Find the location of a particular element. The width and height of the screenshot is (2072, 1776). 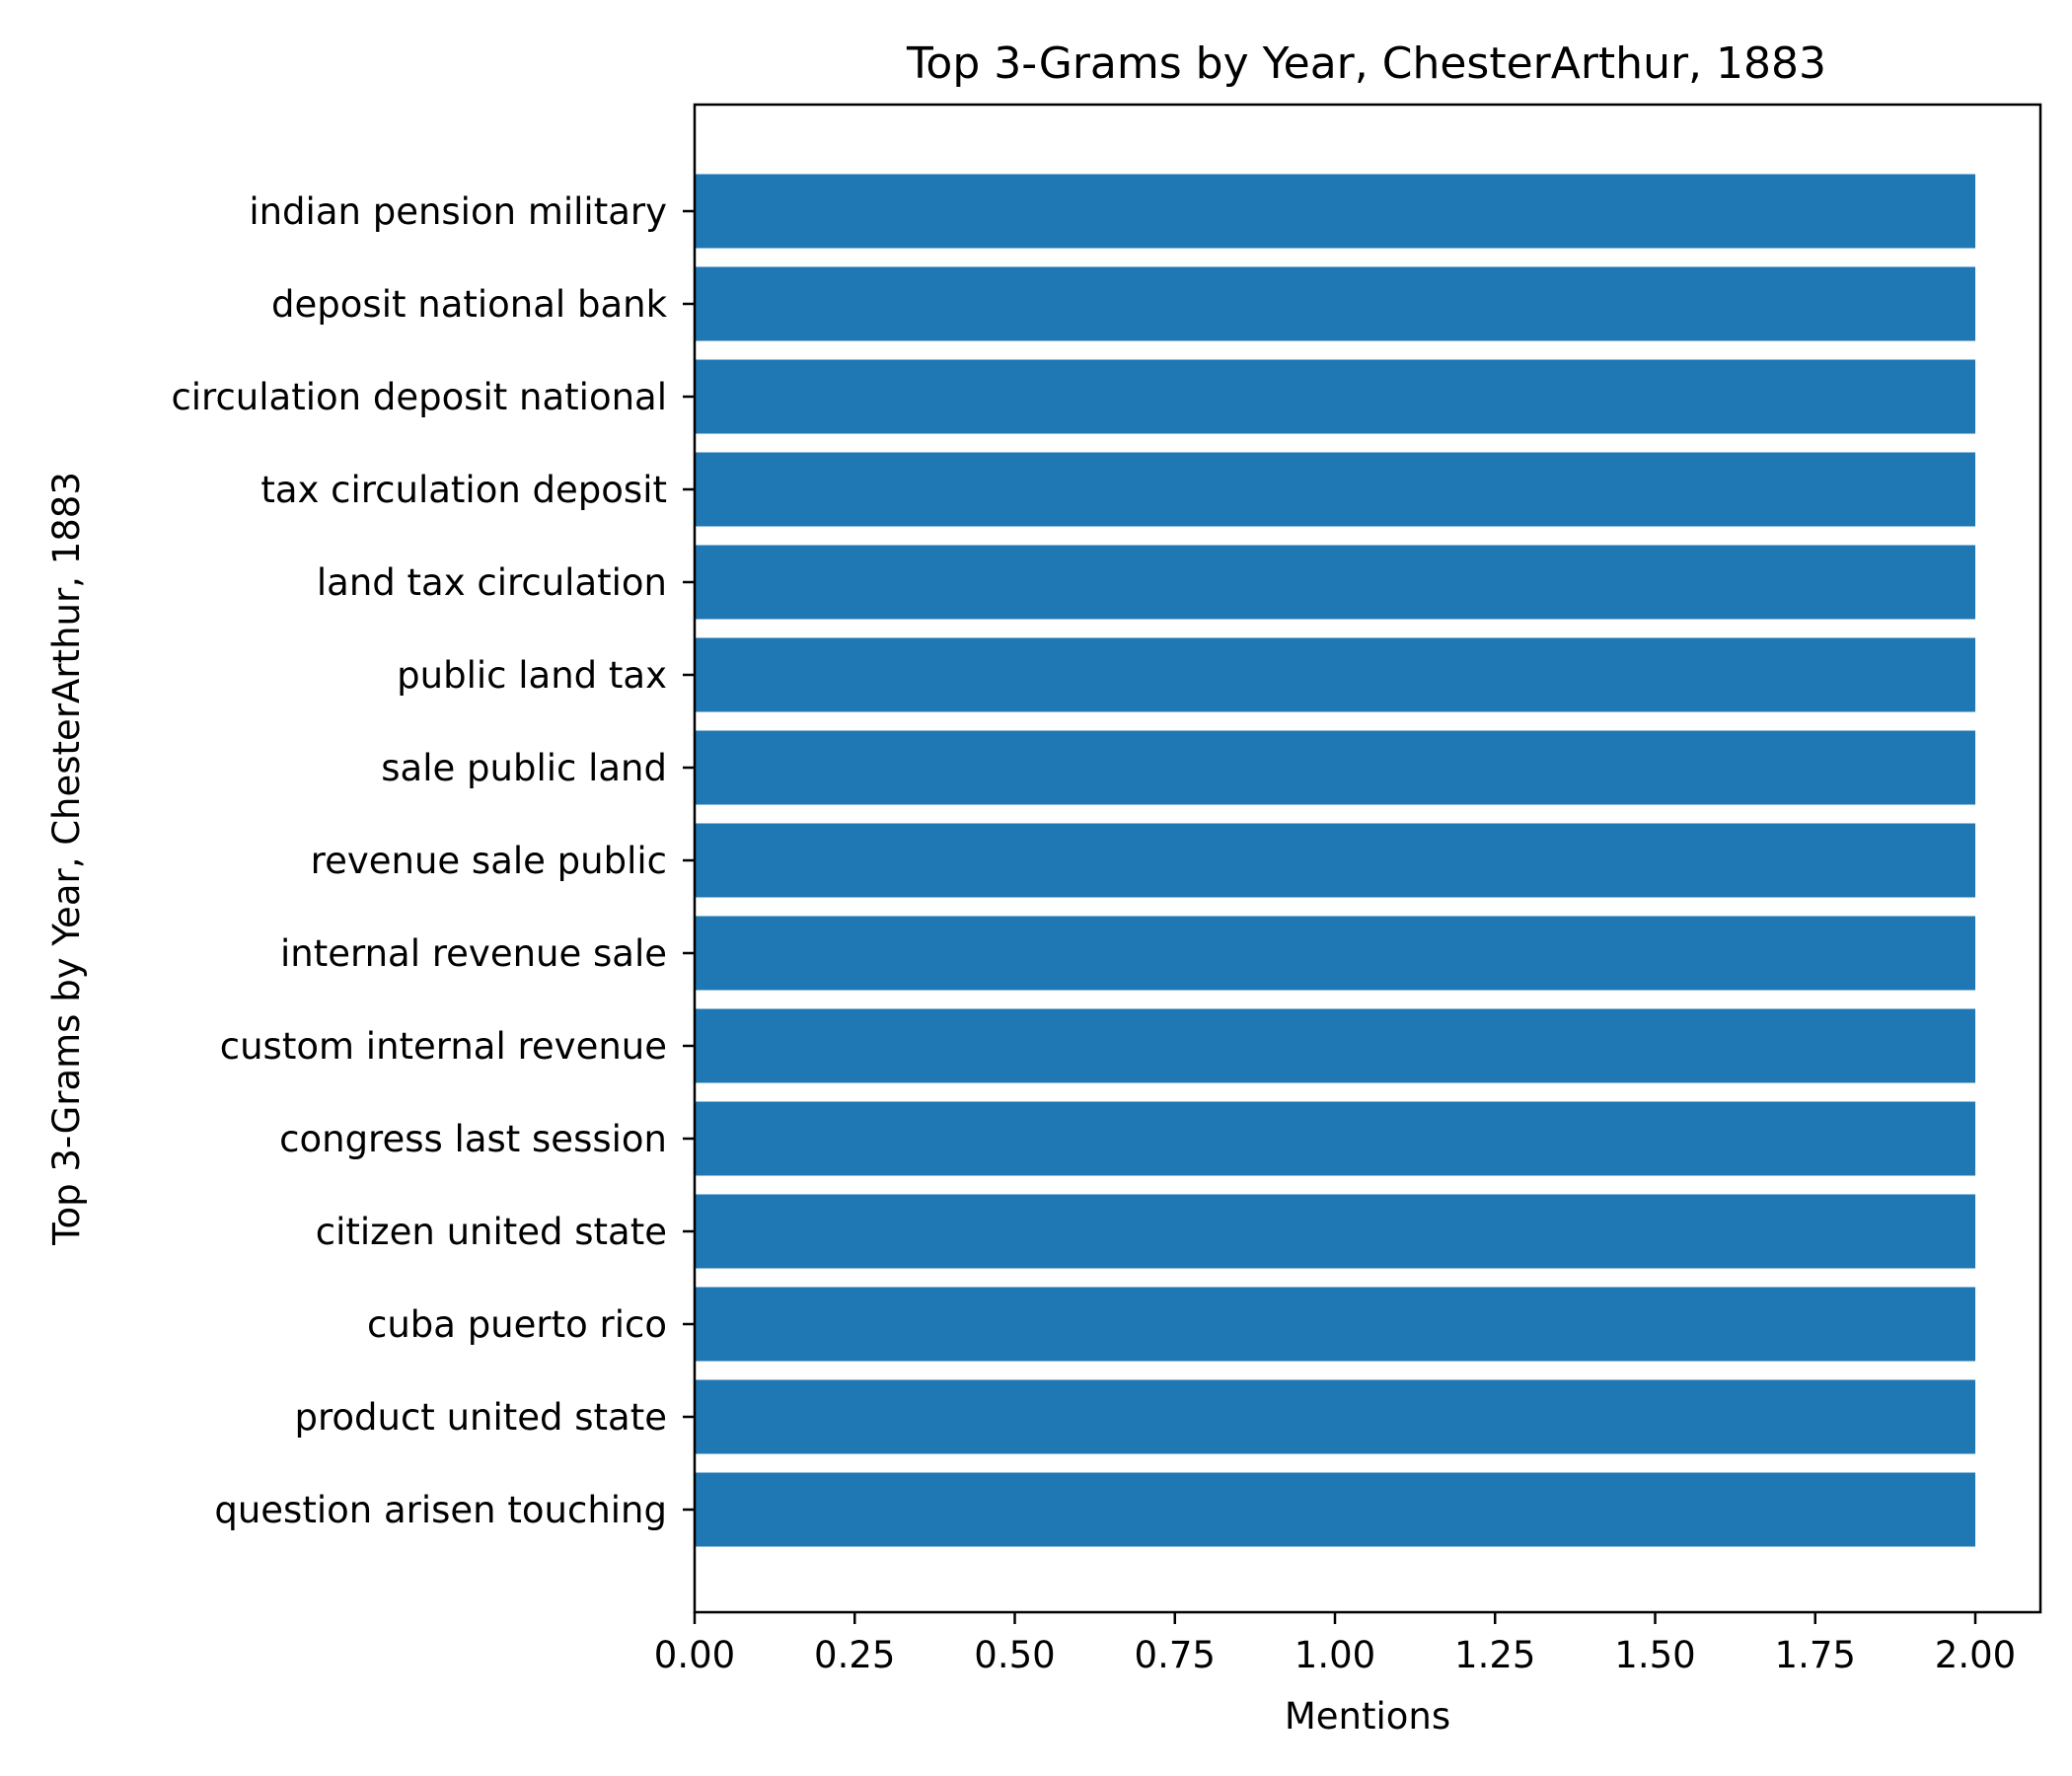

y-tick-label: product united state is located at coordinates (481, 1417).